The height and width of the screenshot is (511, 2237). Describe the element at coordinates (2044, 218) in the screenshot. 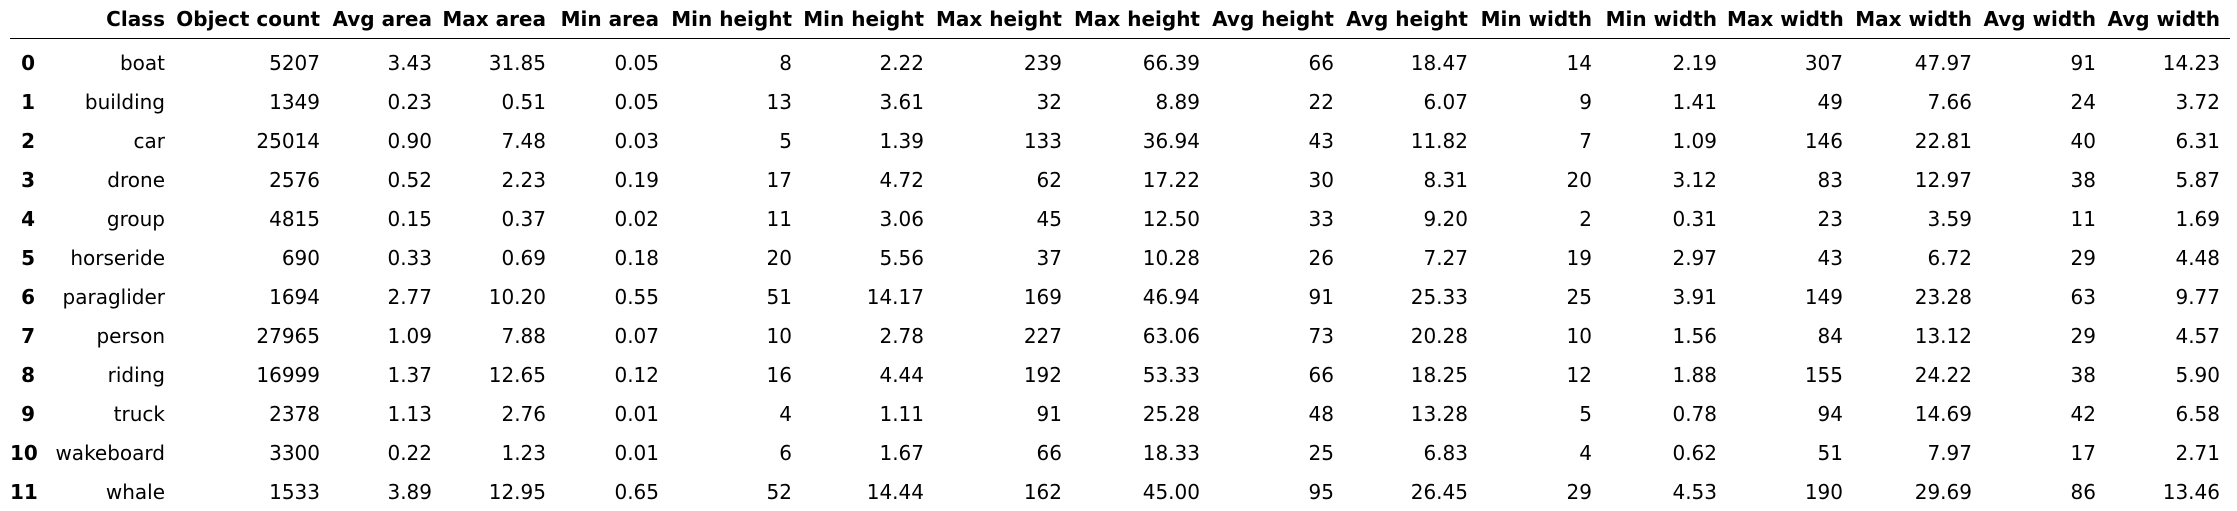

I see `table-cell: 11` at that location.